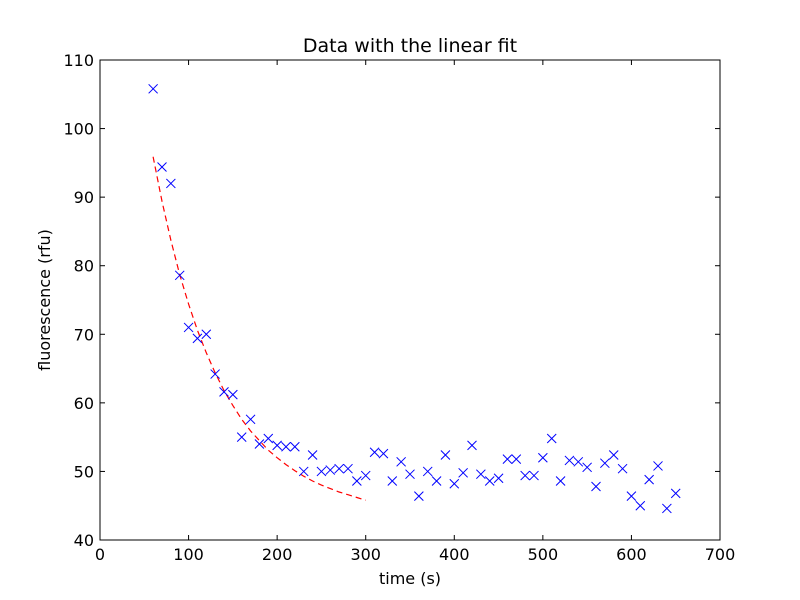 The height and width of the screenshot is (600, 800). Describe the element at coordinates (720, 554) in the screenshot. I see `x-tick-label: 700` at that location.